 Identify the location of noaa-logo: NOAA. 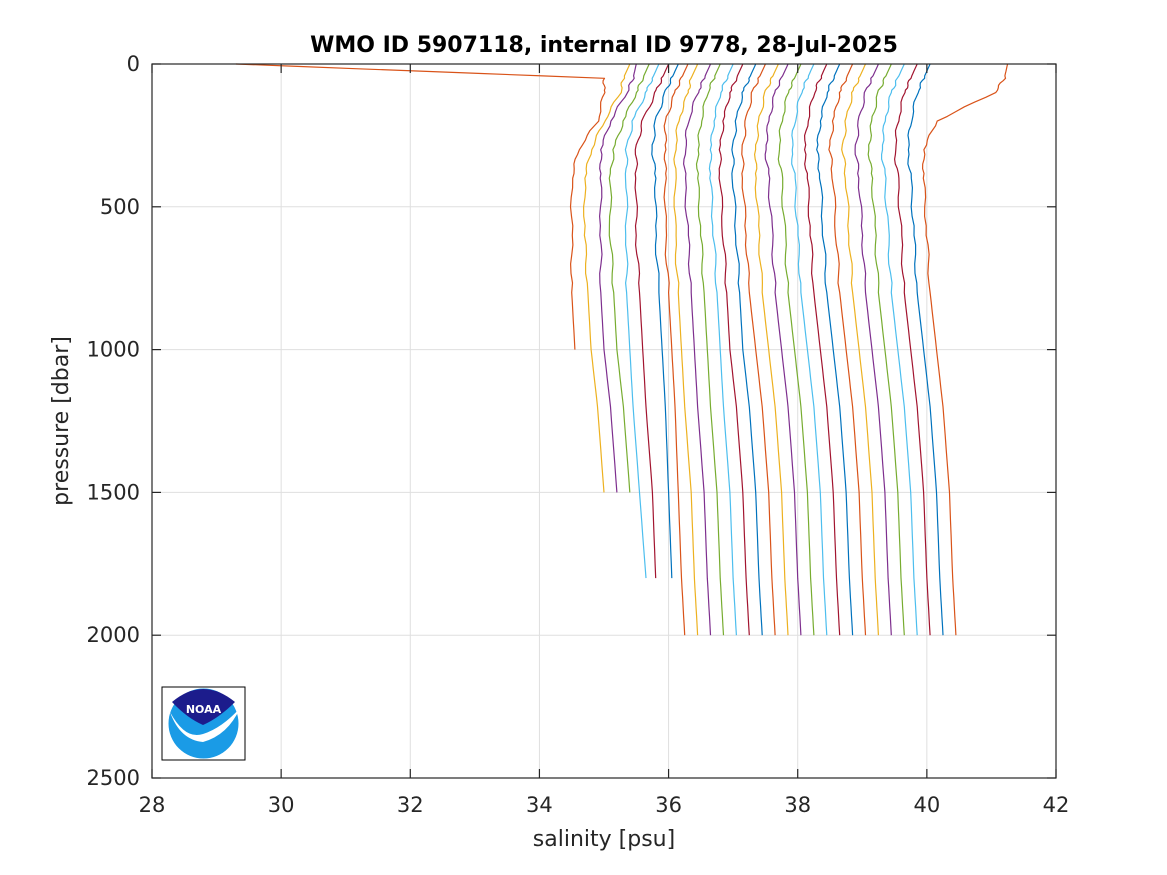
(203, 723).